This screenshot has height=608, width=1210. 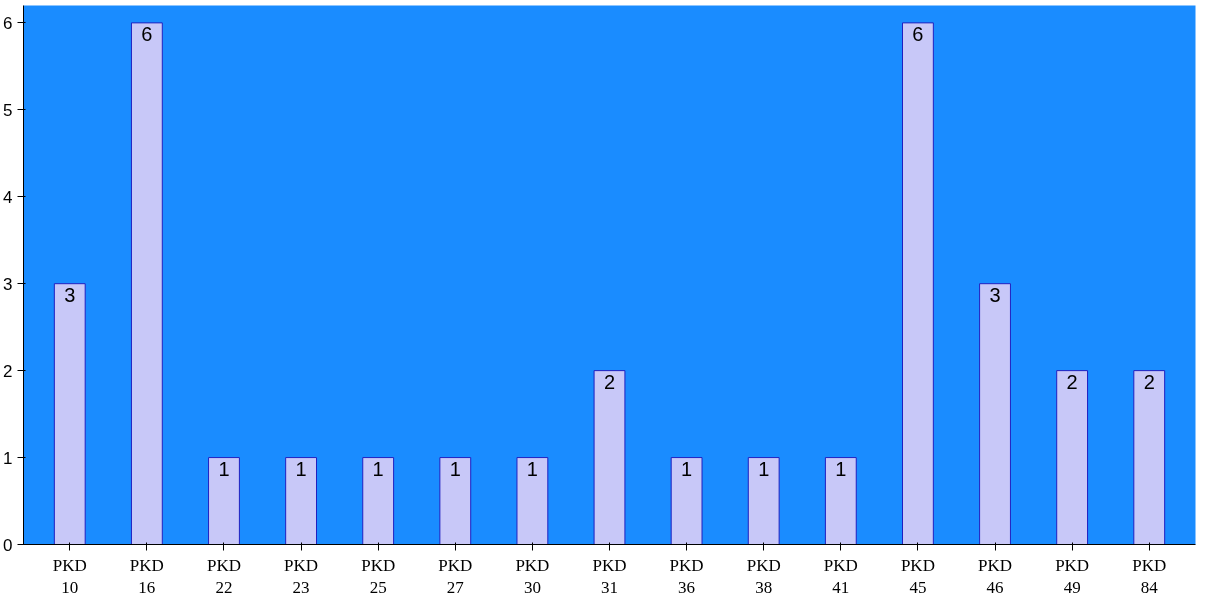 What do you see at coordinates (763, 576) in the screenshot?
I see `x-tick-label: PKD 38` at bounding box center [763, 576].